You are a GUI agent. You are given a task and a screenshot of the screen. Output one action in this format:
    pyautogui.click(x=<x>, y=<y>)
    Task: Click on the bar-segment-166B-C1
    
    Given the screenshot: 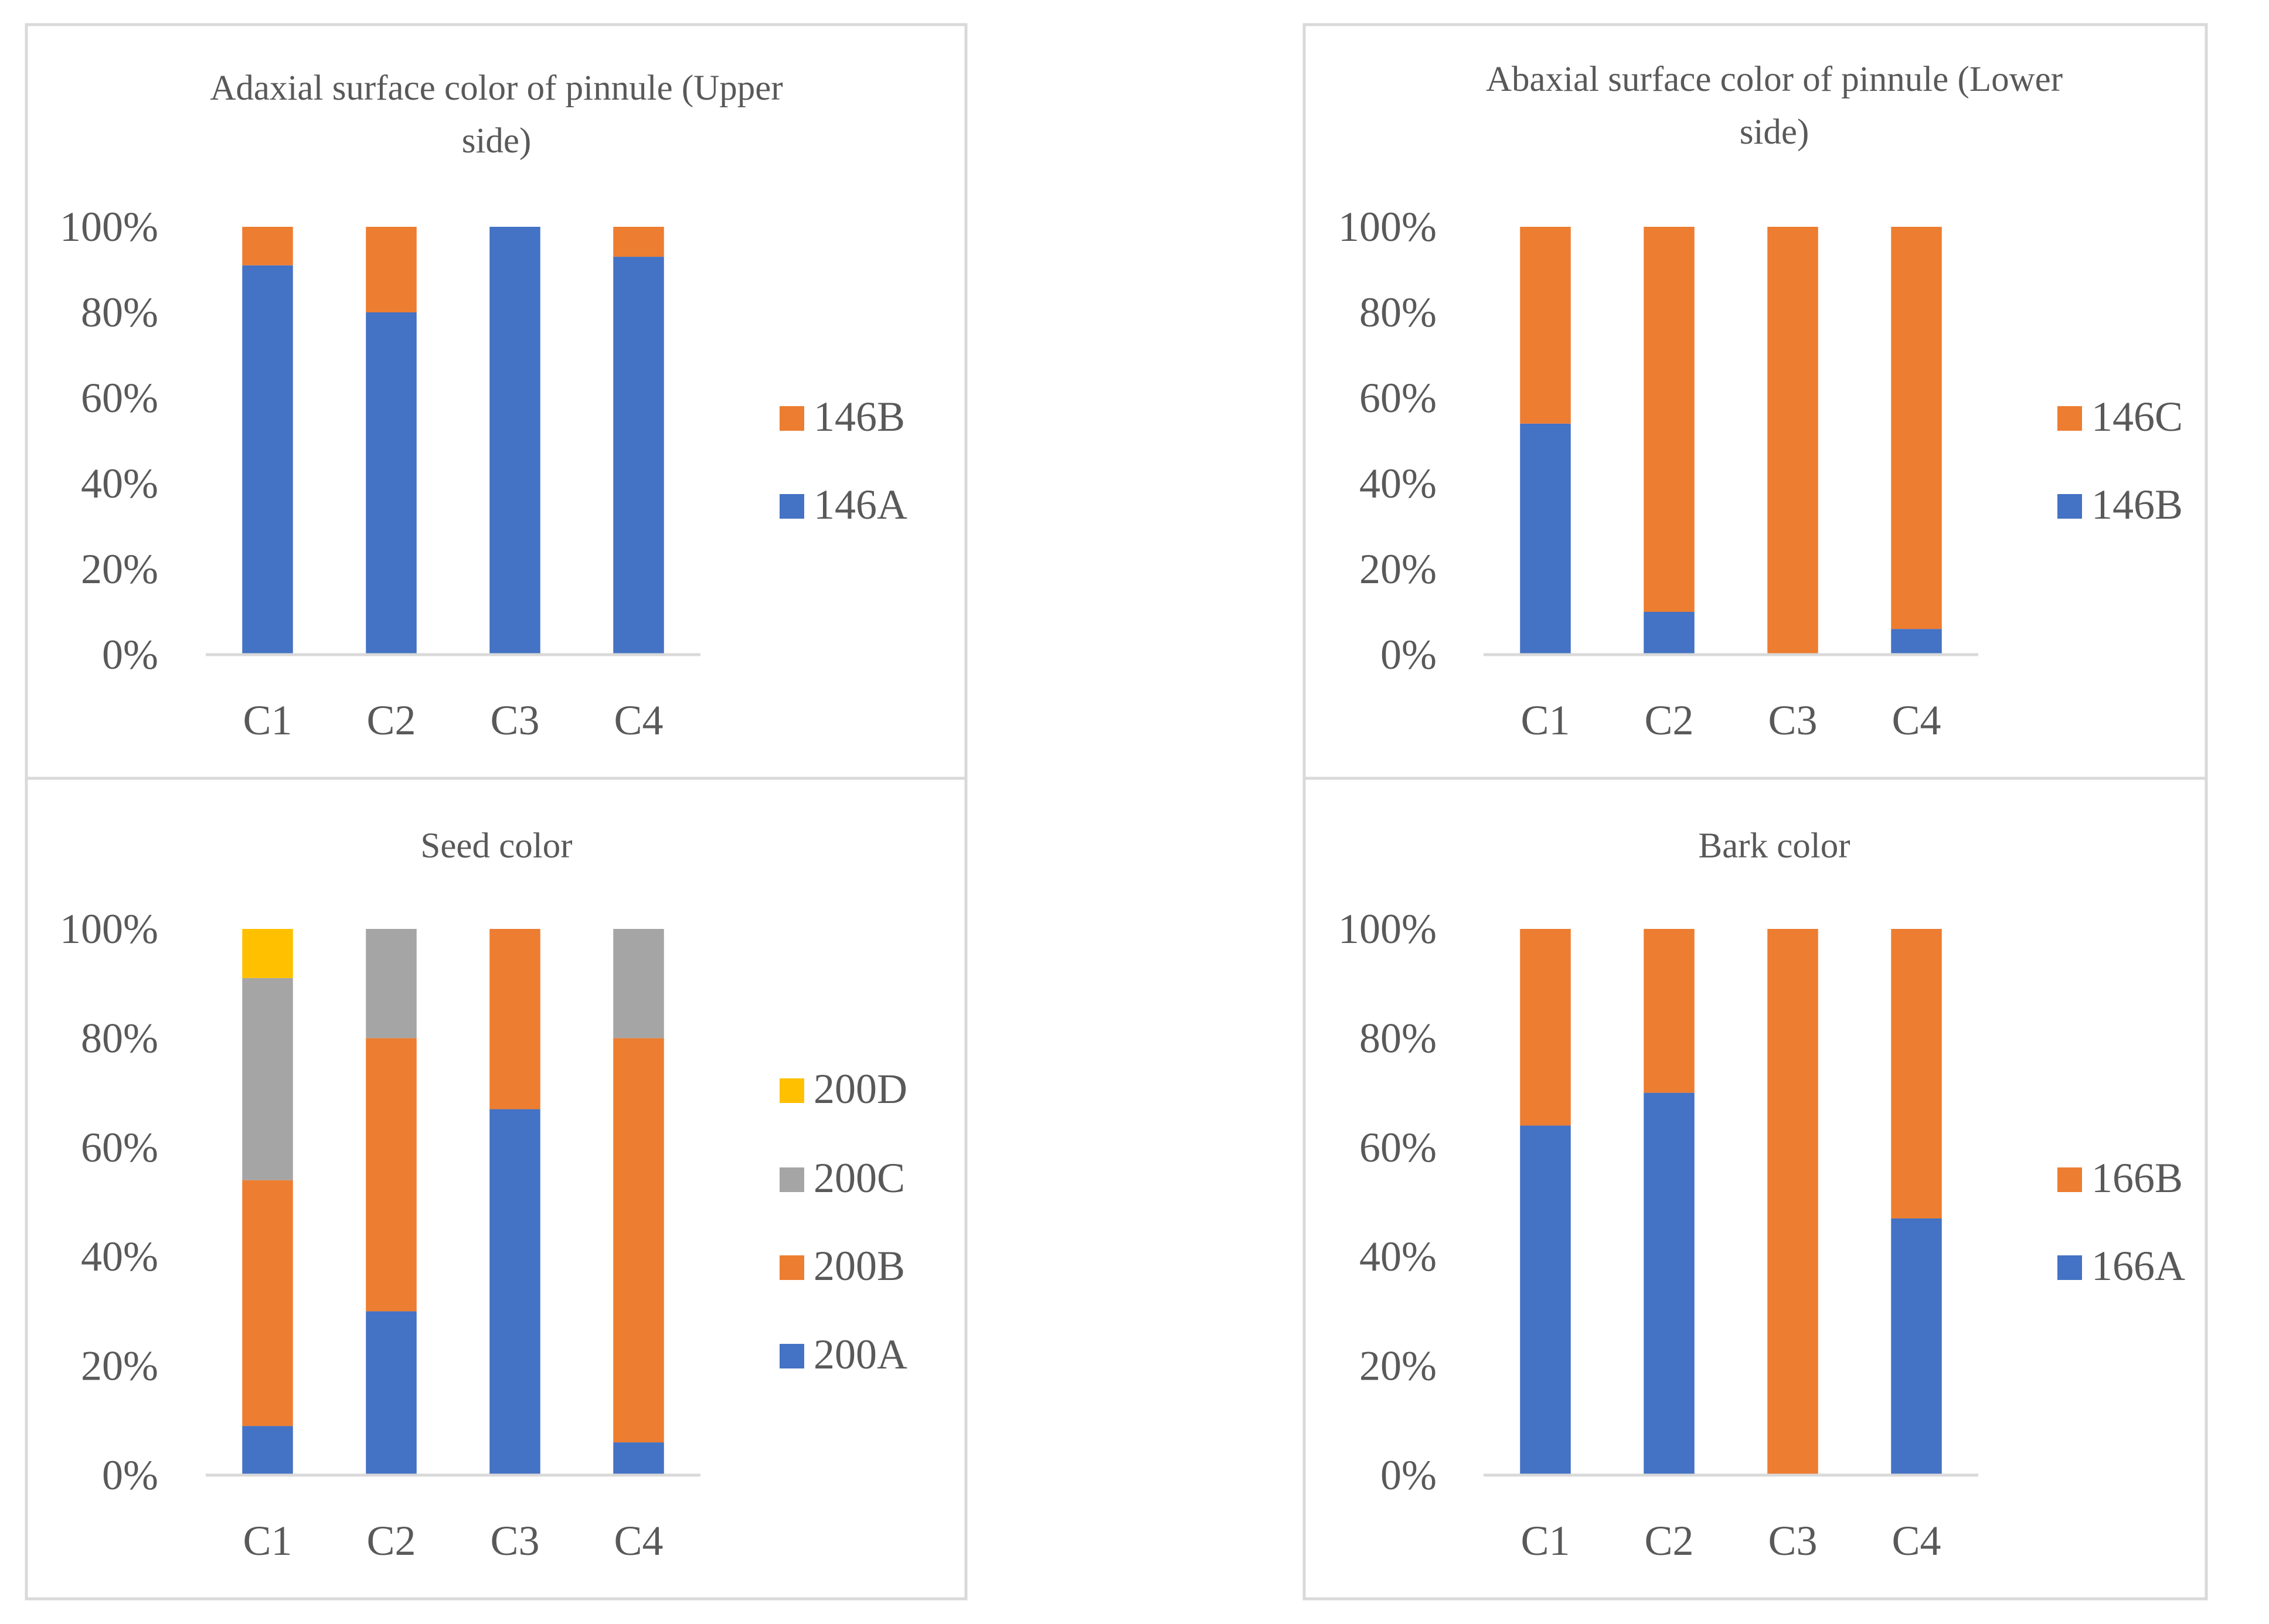 What is the action you would take?
    pyautogui.click(x=1545, y=1027)
    